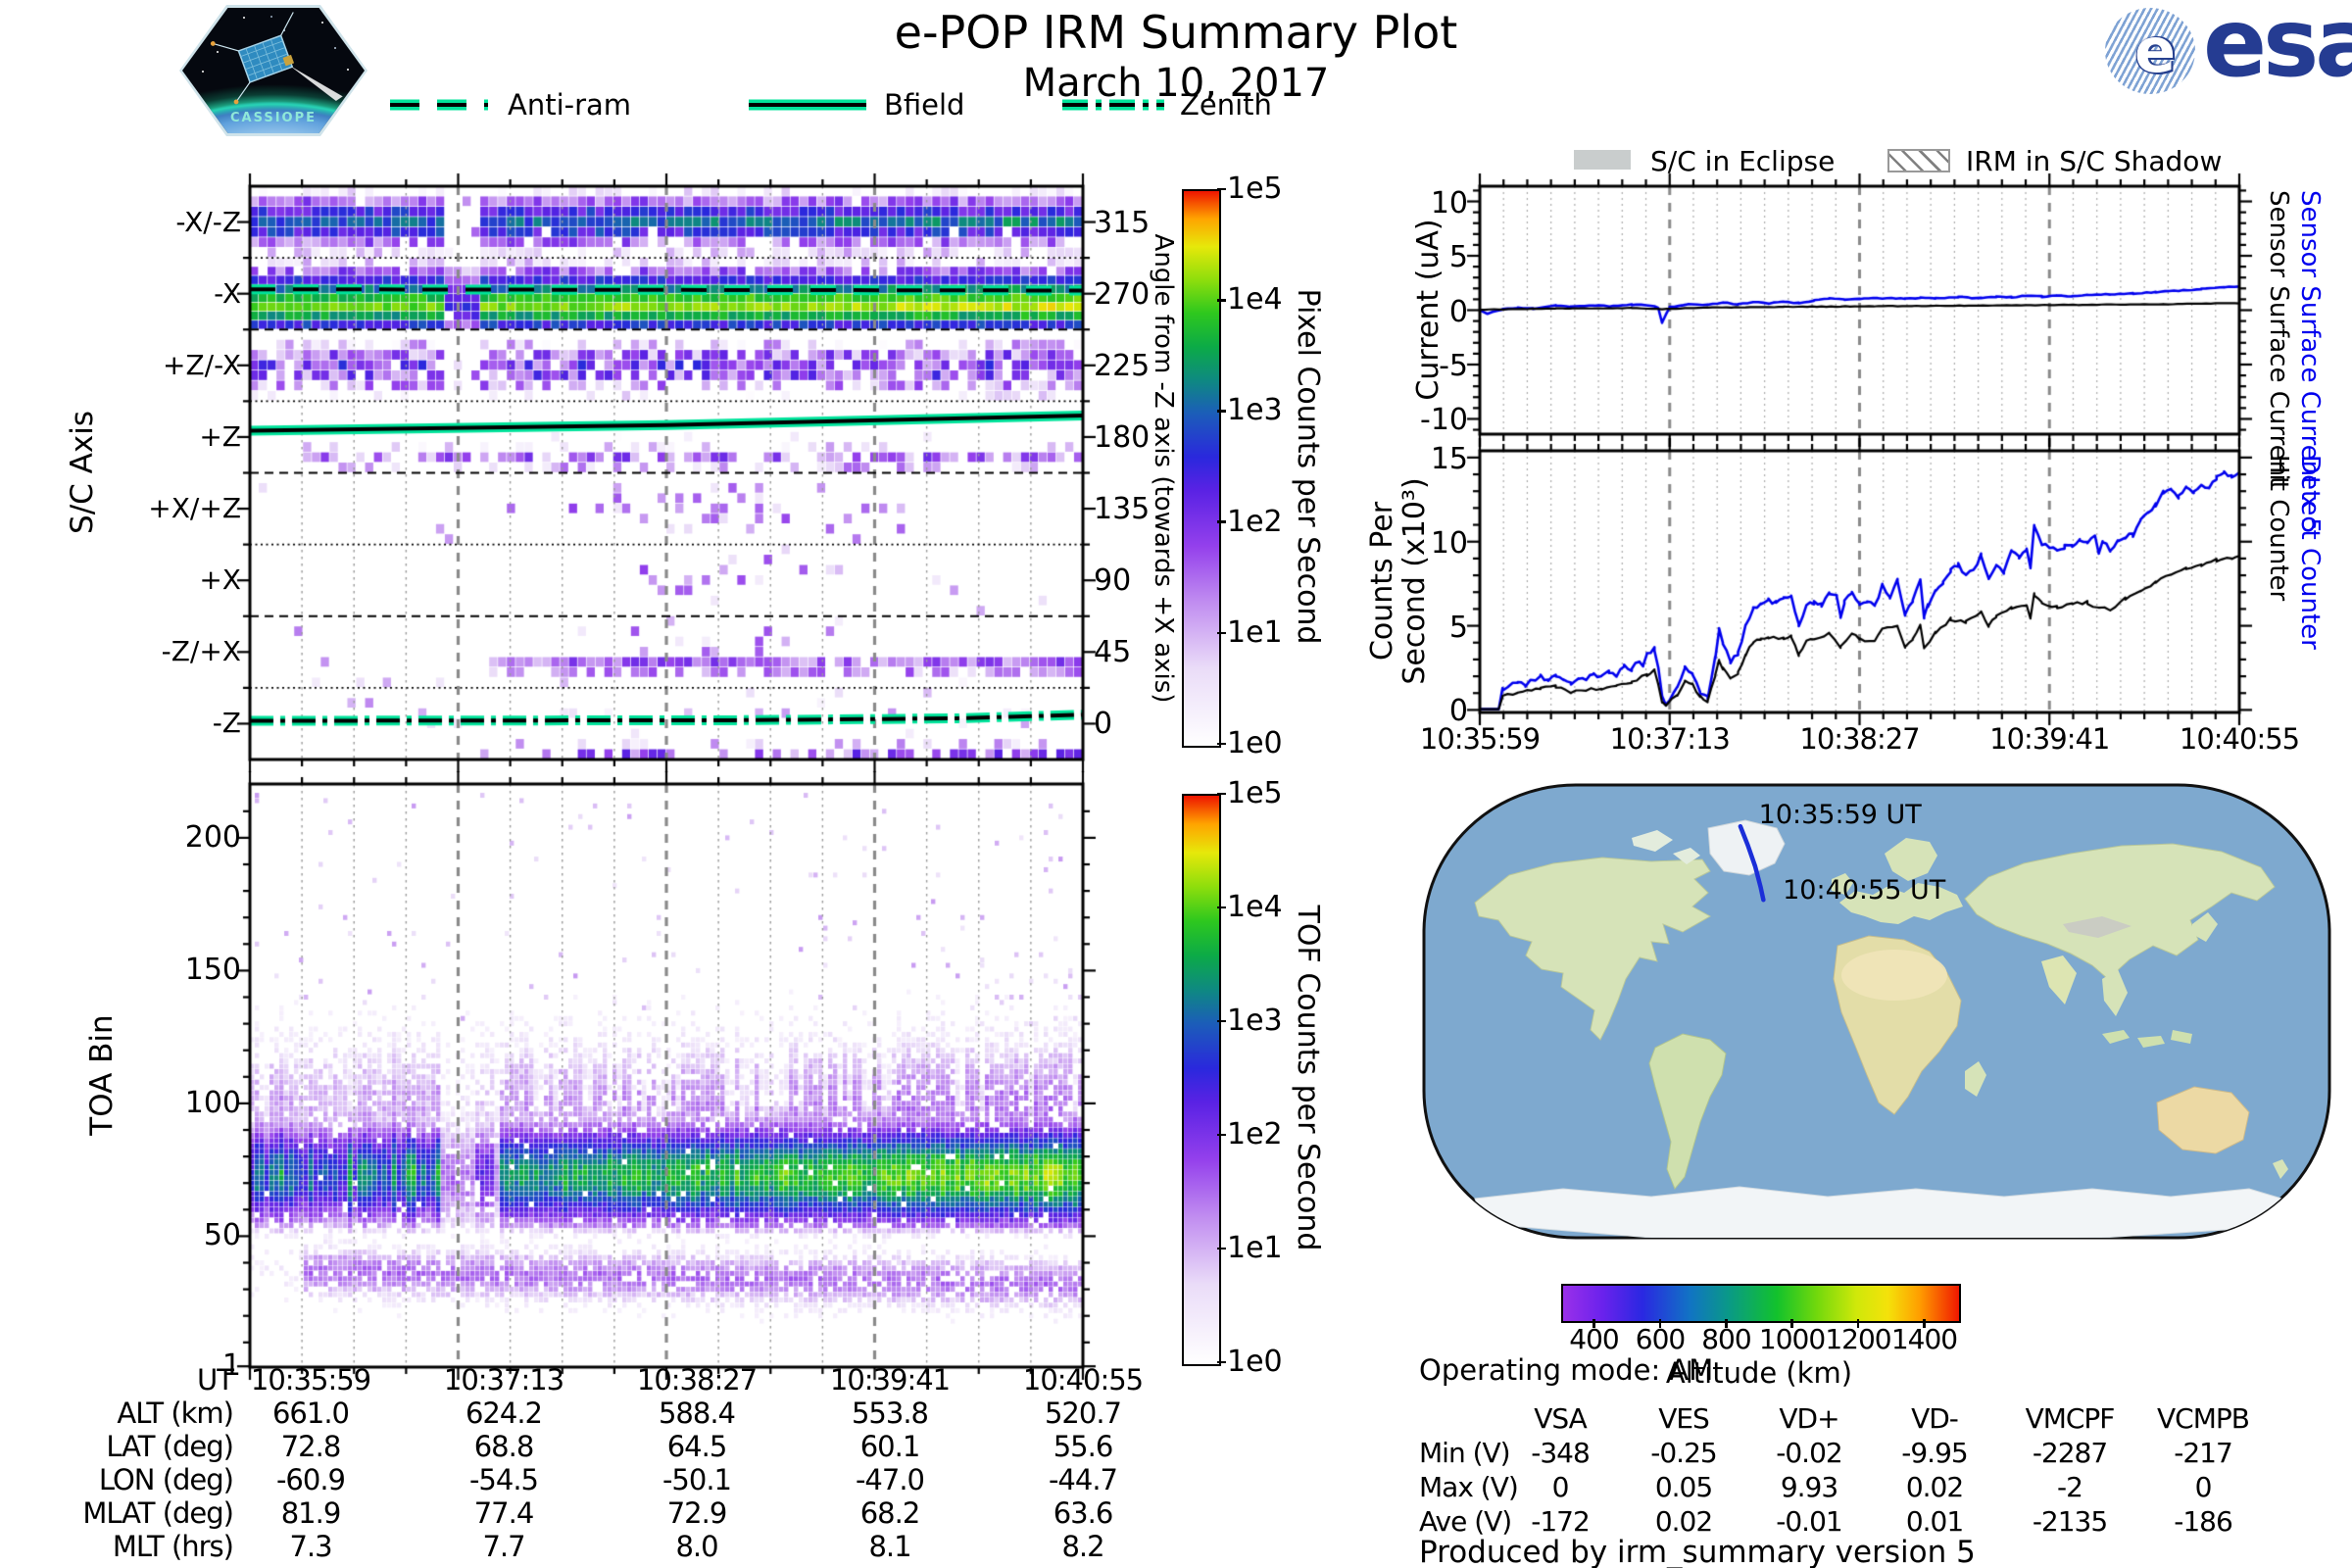  Describe the element at coordinates (1792, 1339) in the screenshot. I see `altitude-tick-label: 1000` at that location.